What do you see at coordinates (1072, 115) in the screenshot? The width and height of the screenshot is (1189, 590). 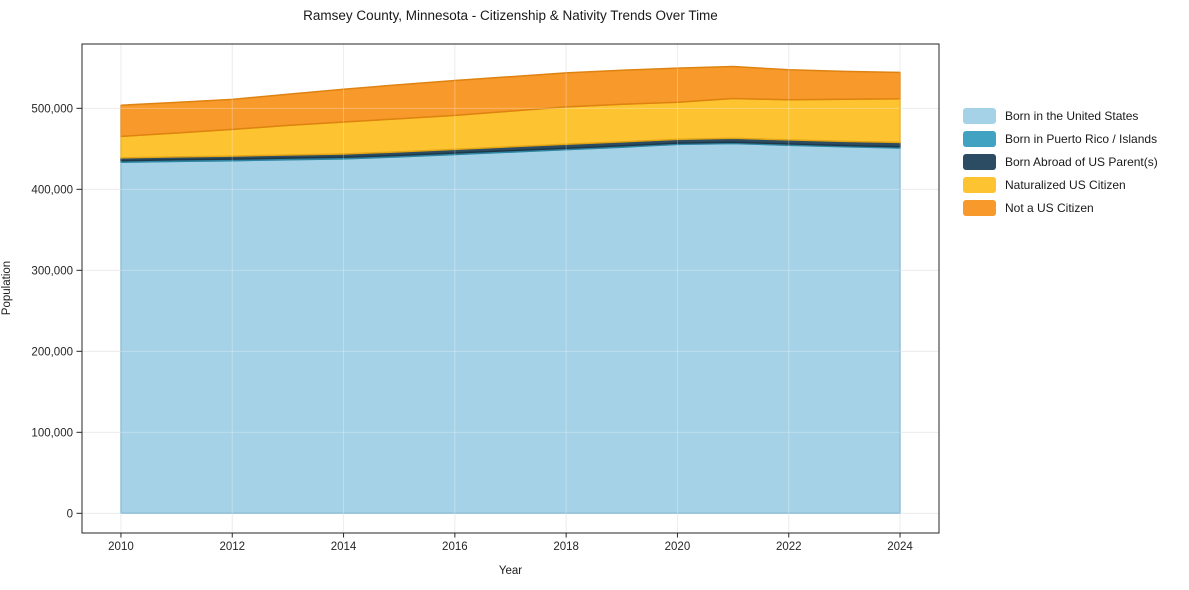 I see `legend-label: Born in the United States` at bounding box center [1072, 115].